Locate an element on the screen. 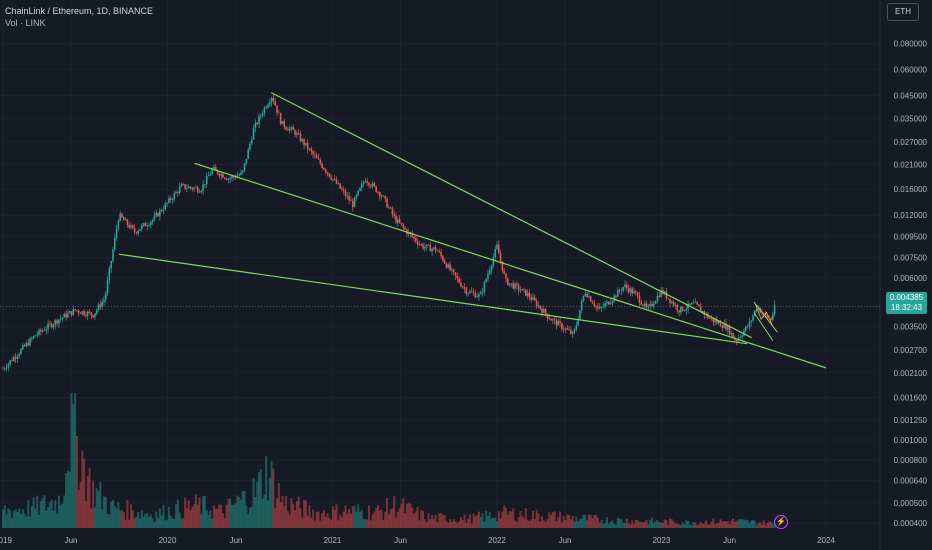 This screenshot has width=932, height=550. price-tick-label: 0.027000 is located at coordinates (911, 142).